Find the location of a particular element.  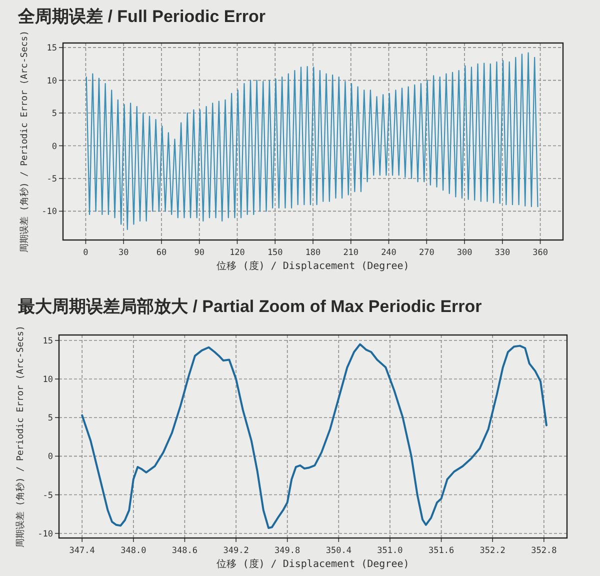

x-tick-label: 240 is located at coordinates (388, 253).